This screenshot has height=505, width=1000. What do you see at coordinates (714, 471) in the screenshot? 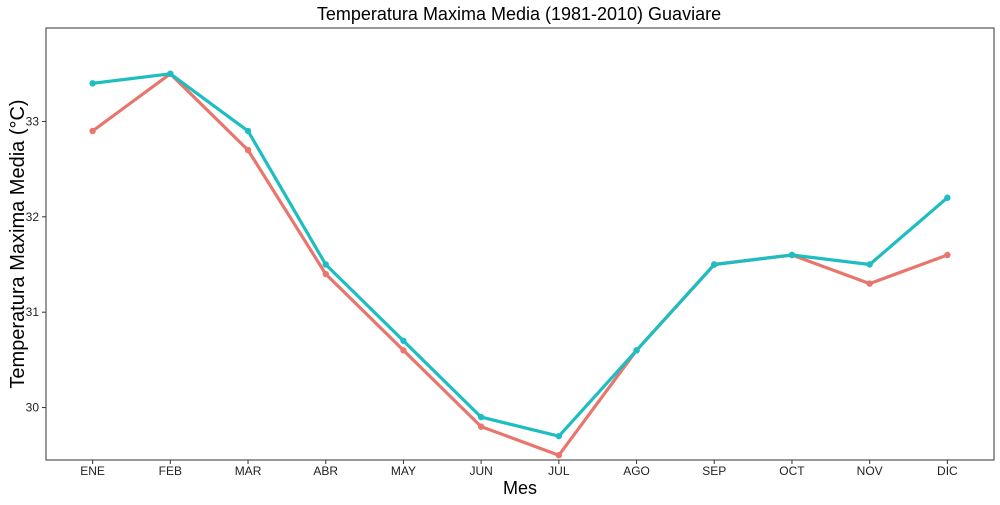
I see `x-tick-label: SEP` at bounding box center [714, 471].